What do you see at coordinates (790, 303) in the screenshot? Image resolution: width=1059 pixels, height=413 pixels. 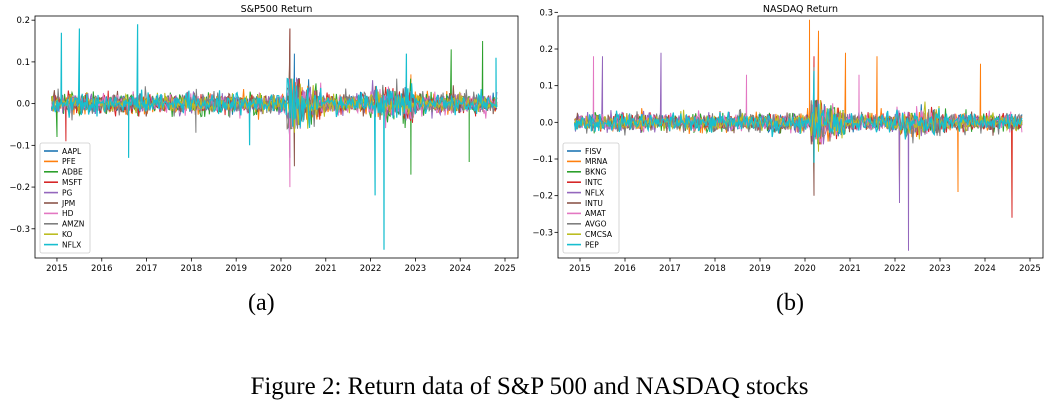 I see `subfigure-label-b: (b)` at bounding box center [790, 303].